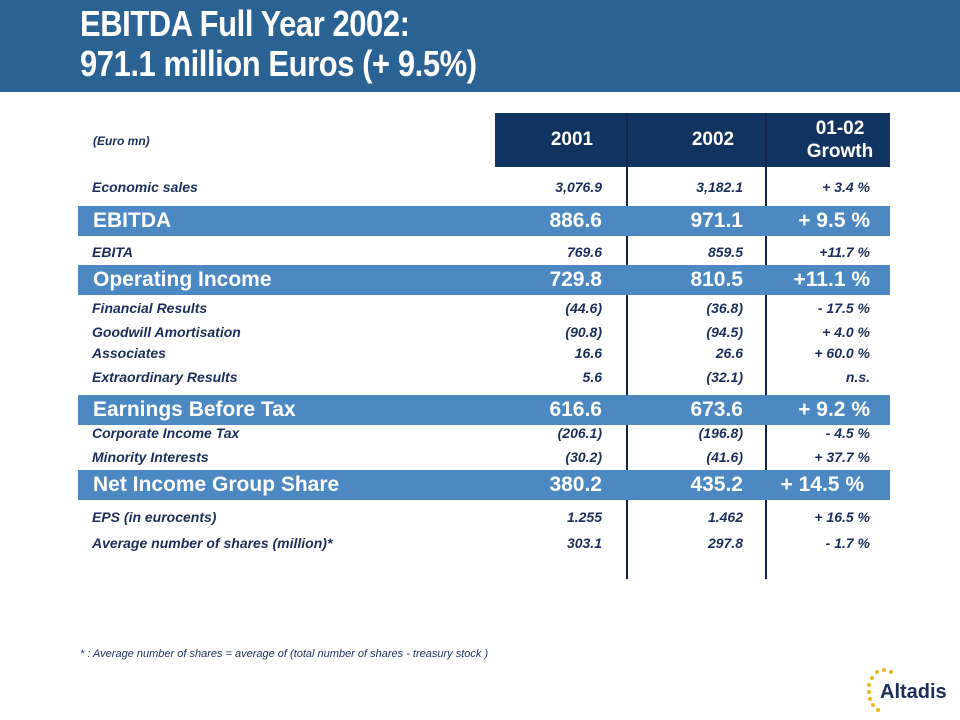  What do you see at coordinates (583, 308) in the screenshot?
I see `value-2001: (44.6)` at bounding box center [583, 308].